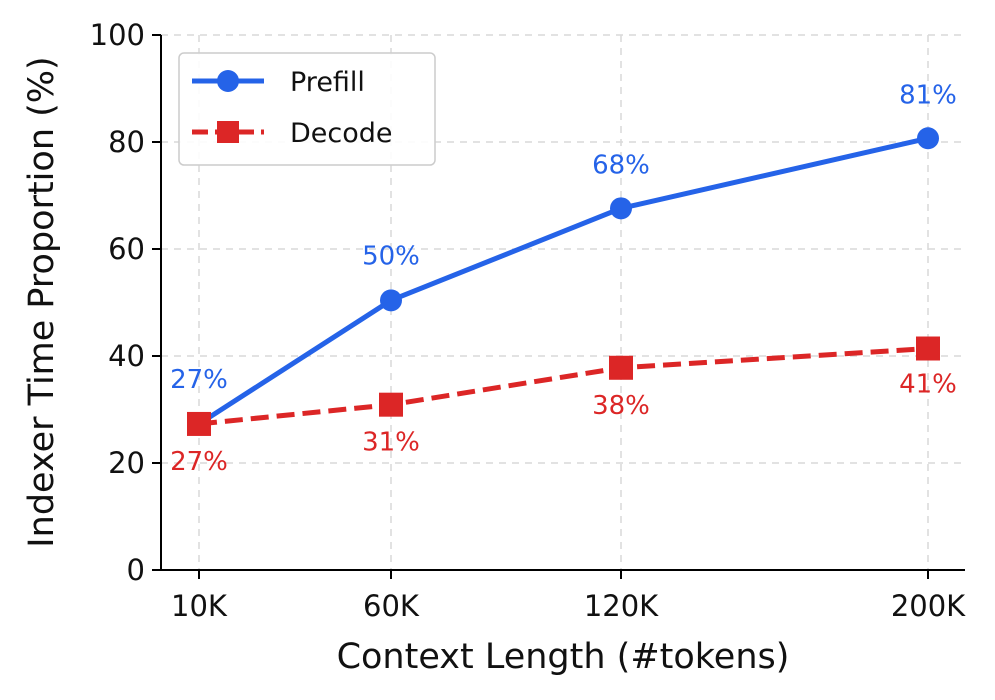 Image resolution: width=995 pixels, height=700 pixels. What do you see at coordinates (621, 165) in the screenshot?
I see `prefill-data-label: 68%` at bounding box center [621, 165].